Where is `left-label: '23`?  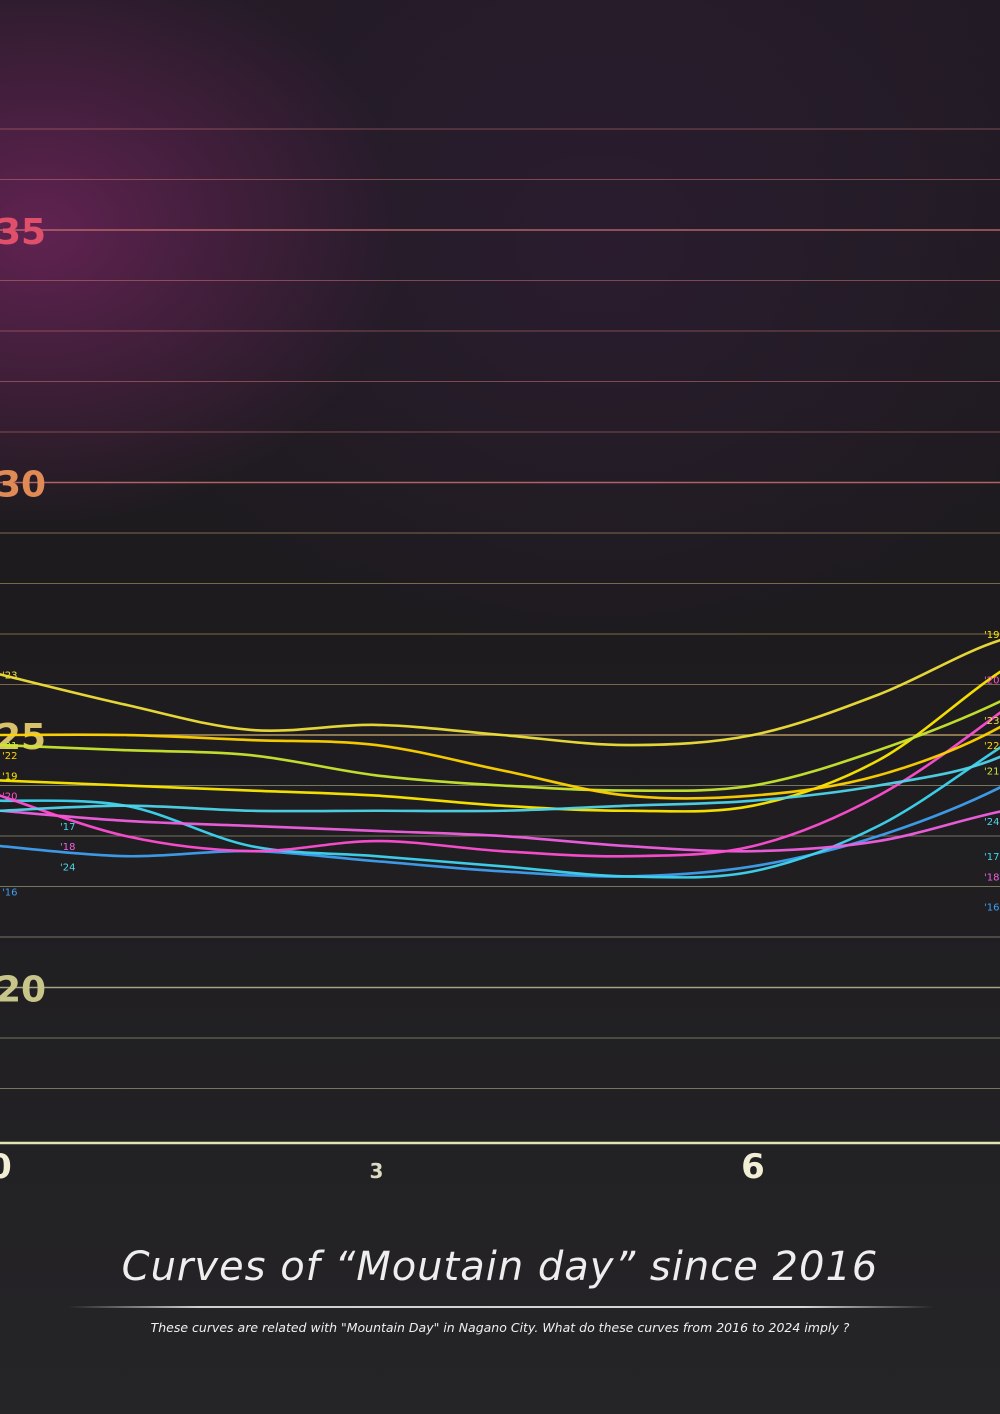 left-label: '23 is located at coordinates (9, 675).